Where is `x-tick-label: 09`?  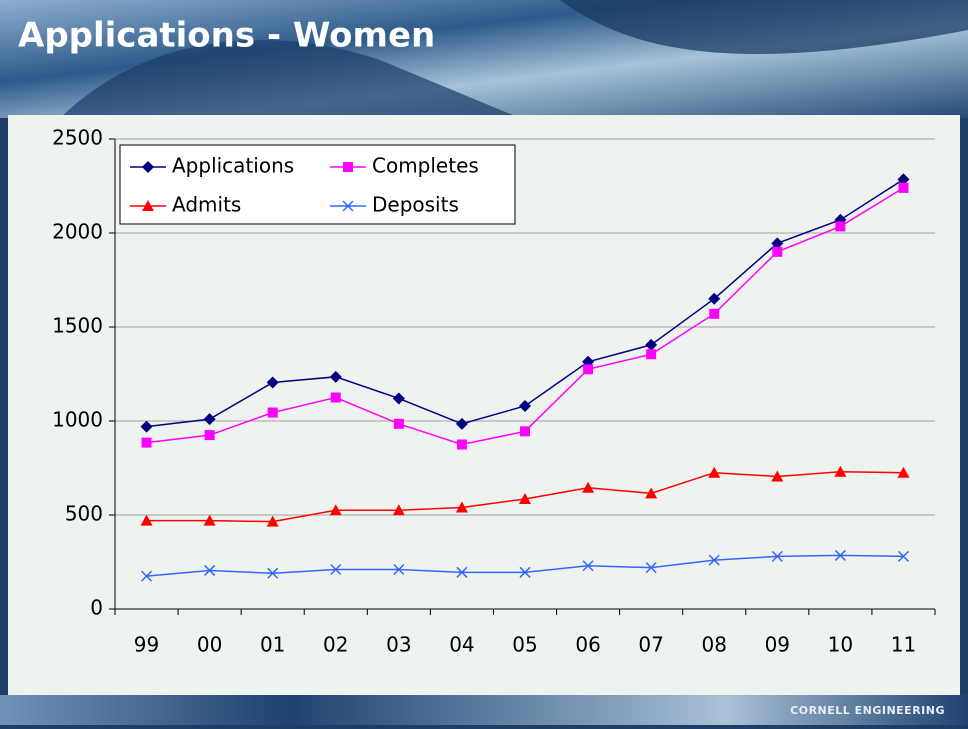 x-tick-label: 09 is located at coordinates (777, 645).